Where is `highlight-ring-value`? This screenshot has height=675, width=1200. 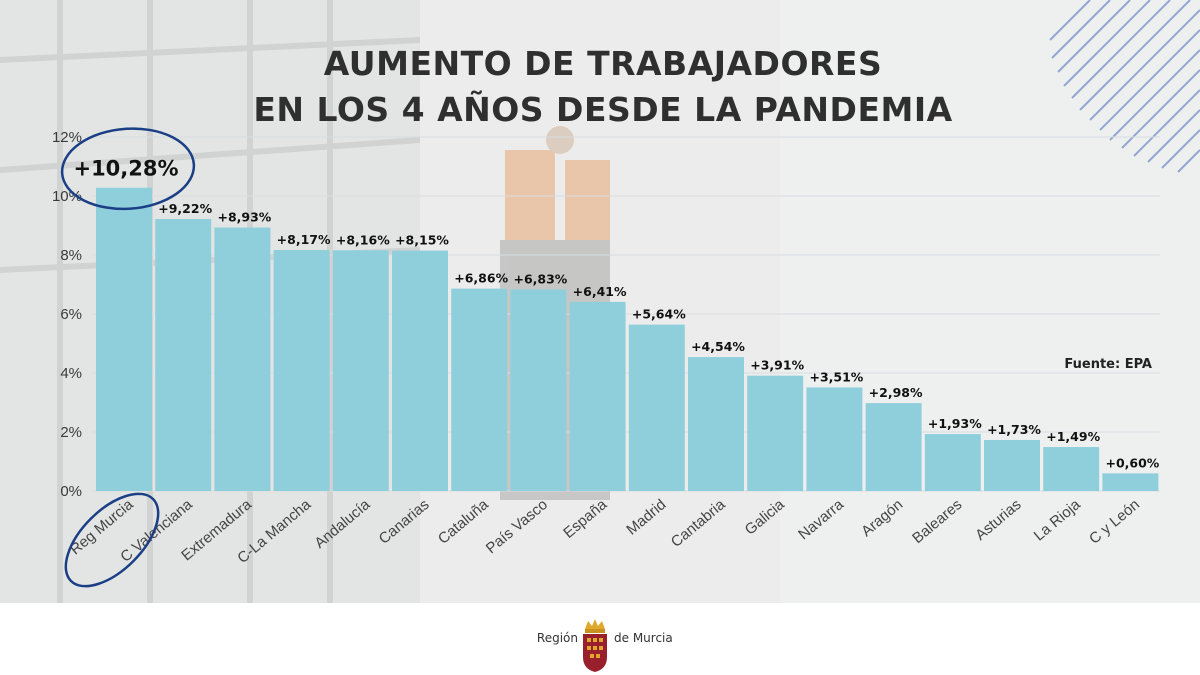 highlight-ring-value is located at coordinates (128, 169).